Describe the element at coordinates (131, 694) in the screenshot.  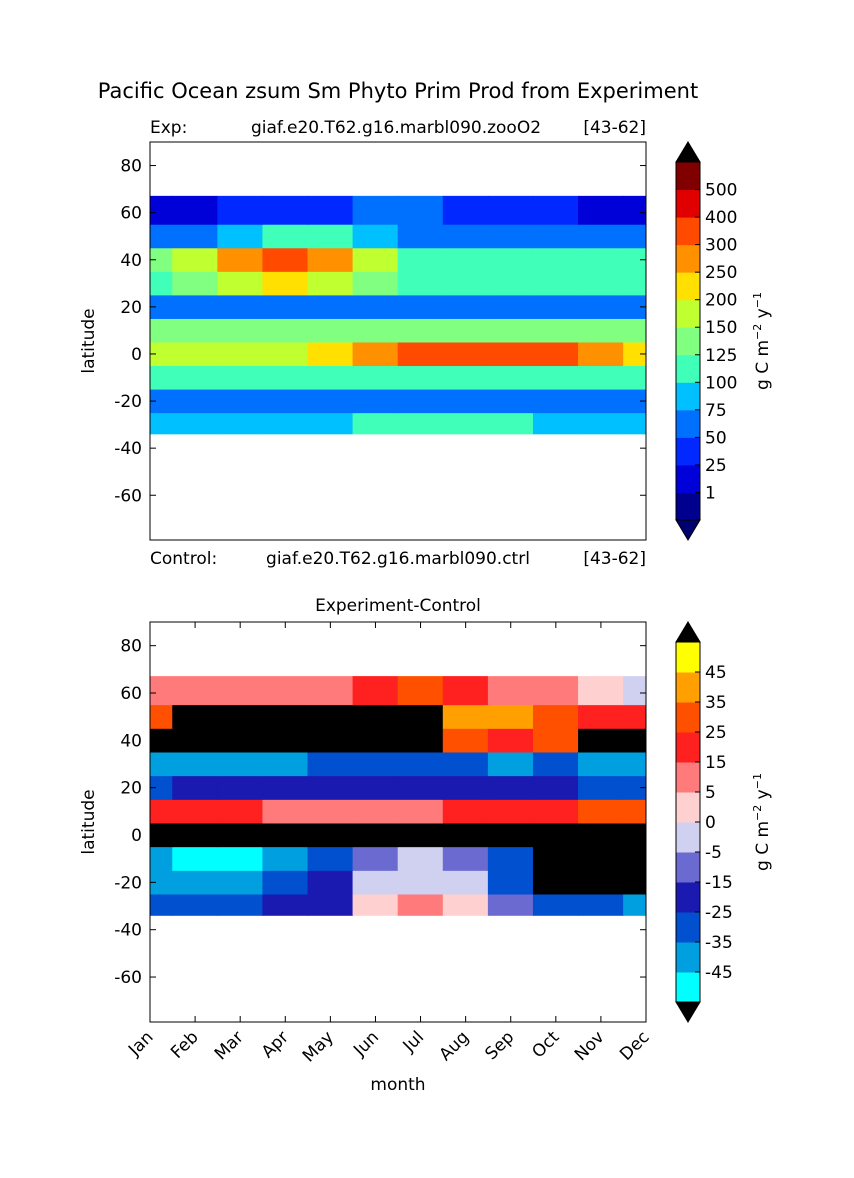
I see `y-tick-label: 60` at that location.